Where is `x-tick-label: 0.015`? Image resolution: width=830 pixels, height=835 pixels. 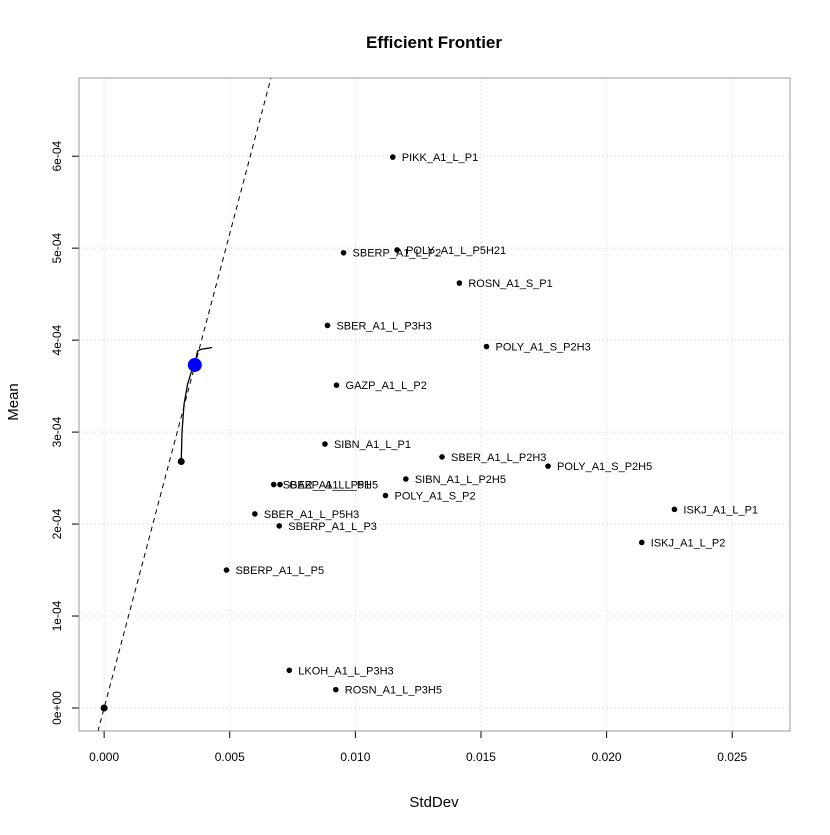 x-tick-label: 0.015 is located at coordinates (481, 757).